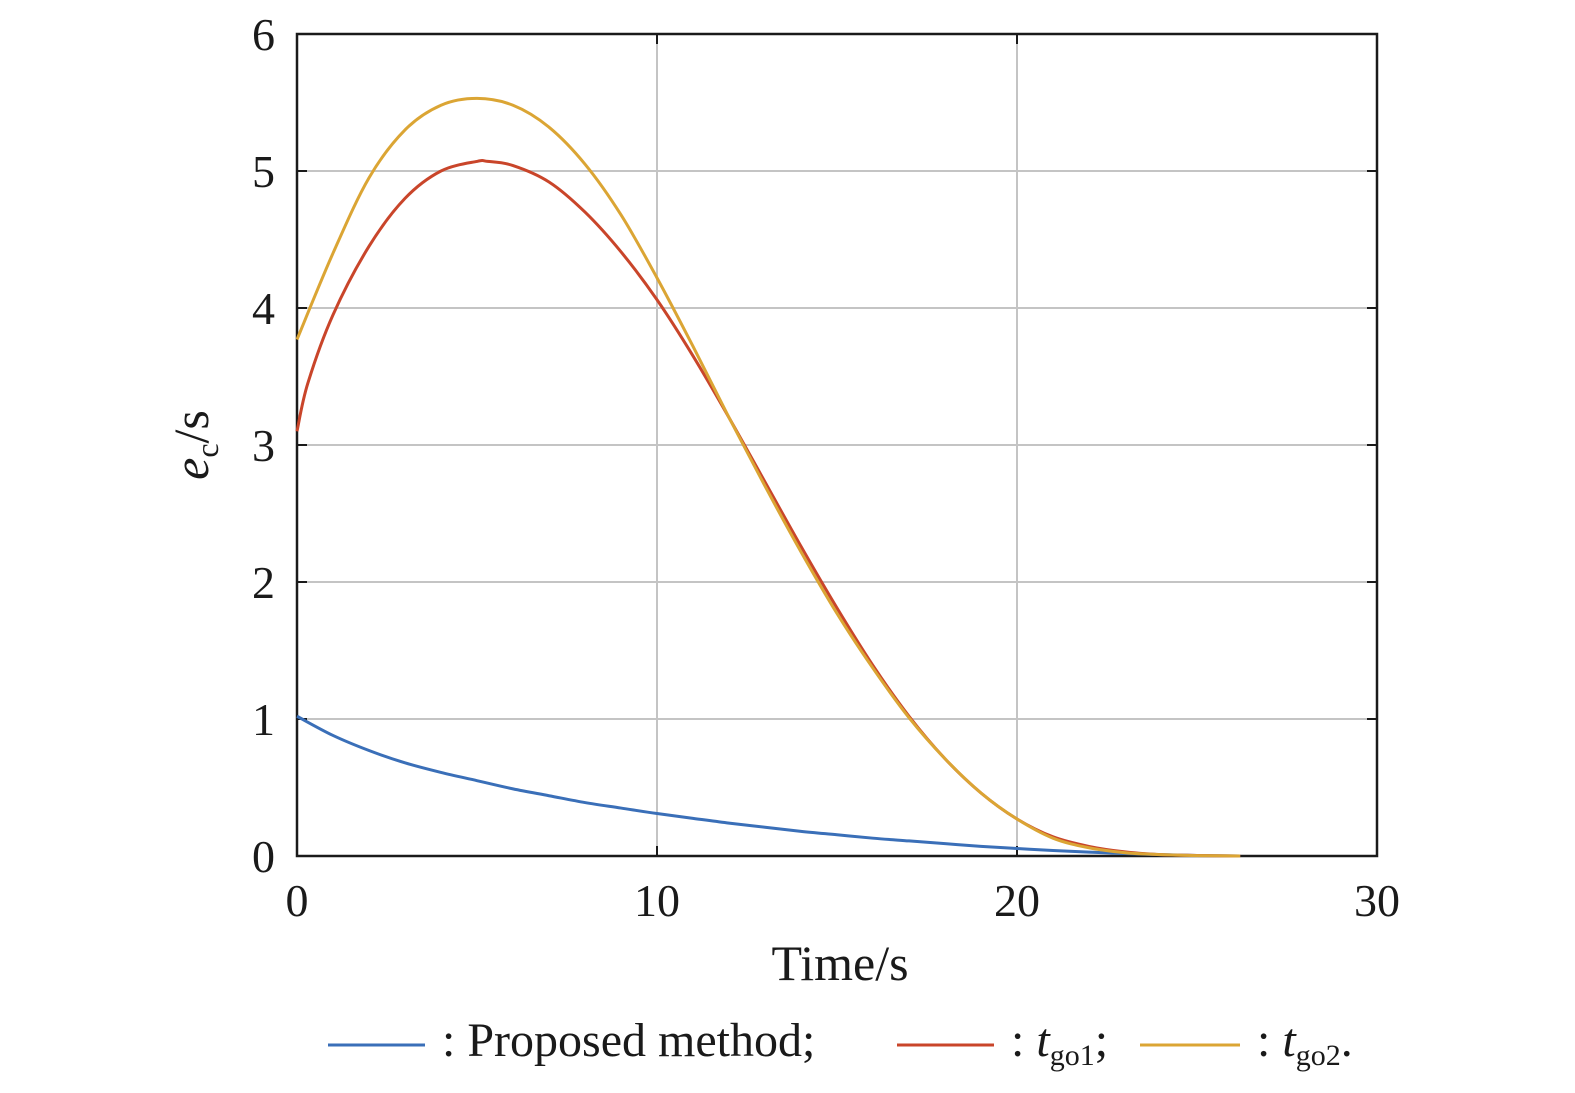  What do you see at coordinates (1377, 900) in the screenshot?
I see `x-tick-label: 30` at bounding box center [1377, 900].